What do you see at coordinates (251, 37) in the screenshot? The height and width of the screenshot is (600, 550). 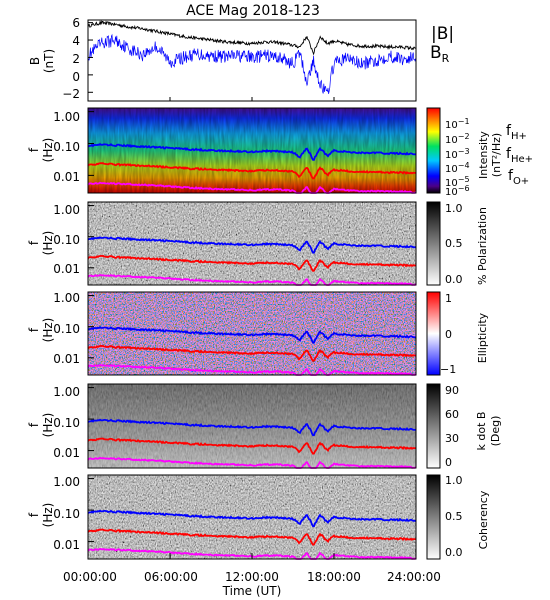 I see `b-total-line` at bounding box center [251, 37].